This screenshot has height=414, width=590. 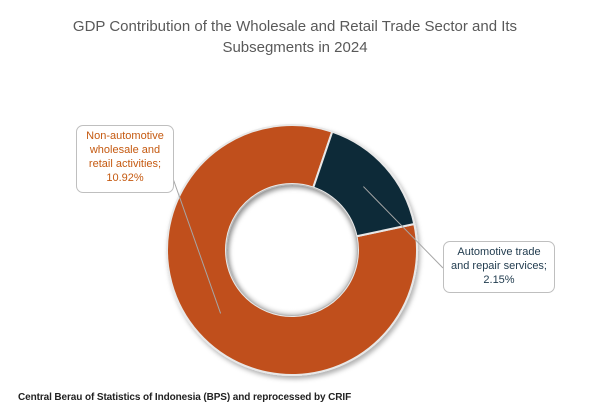 What do you see at coordinates (125, 136) in the screenshot?
I see `slice-label-line: Non-automotive` at bounding box center [125, 136].